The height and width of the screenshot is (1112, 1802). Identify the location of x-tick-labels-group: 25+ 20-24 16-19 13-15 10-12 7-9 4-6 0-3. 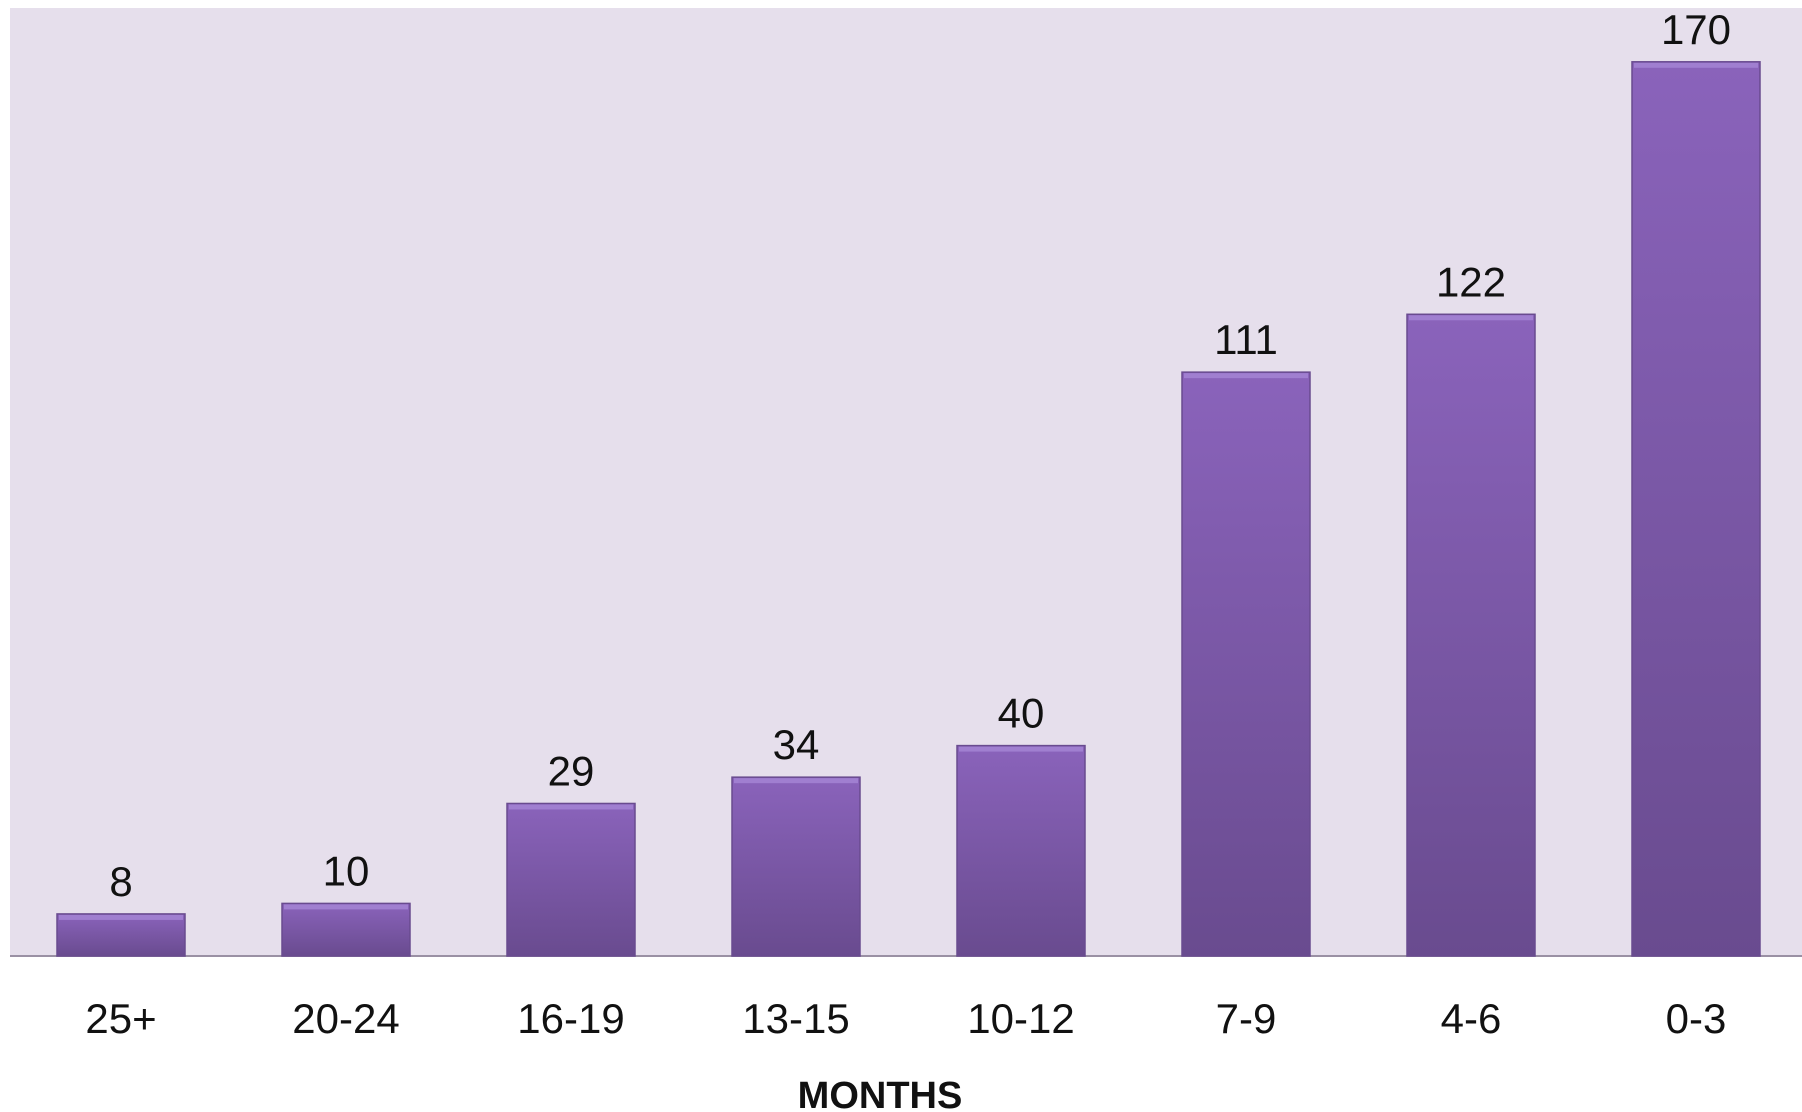
(905, 1018).